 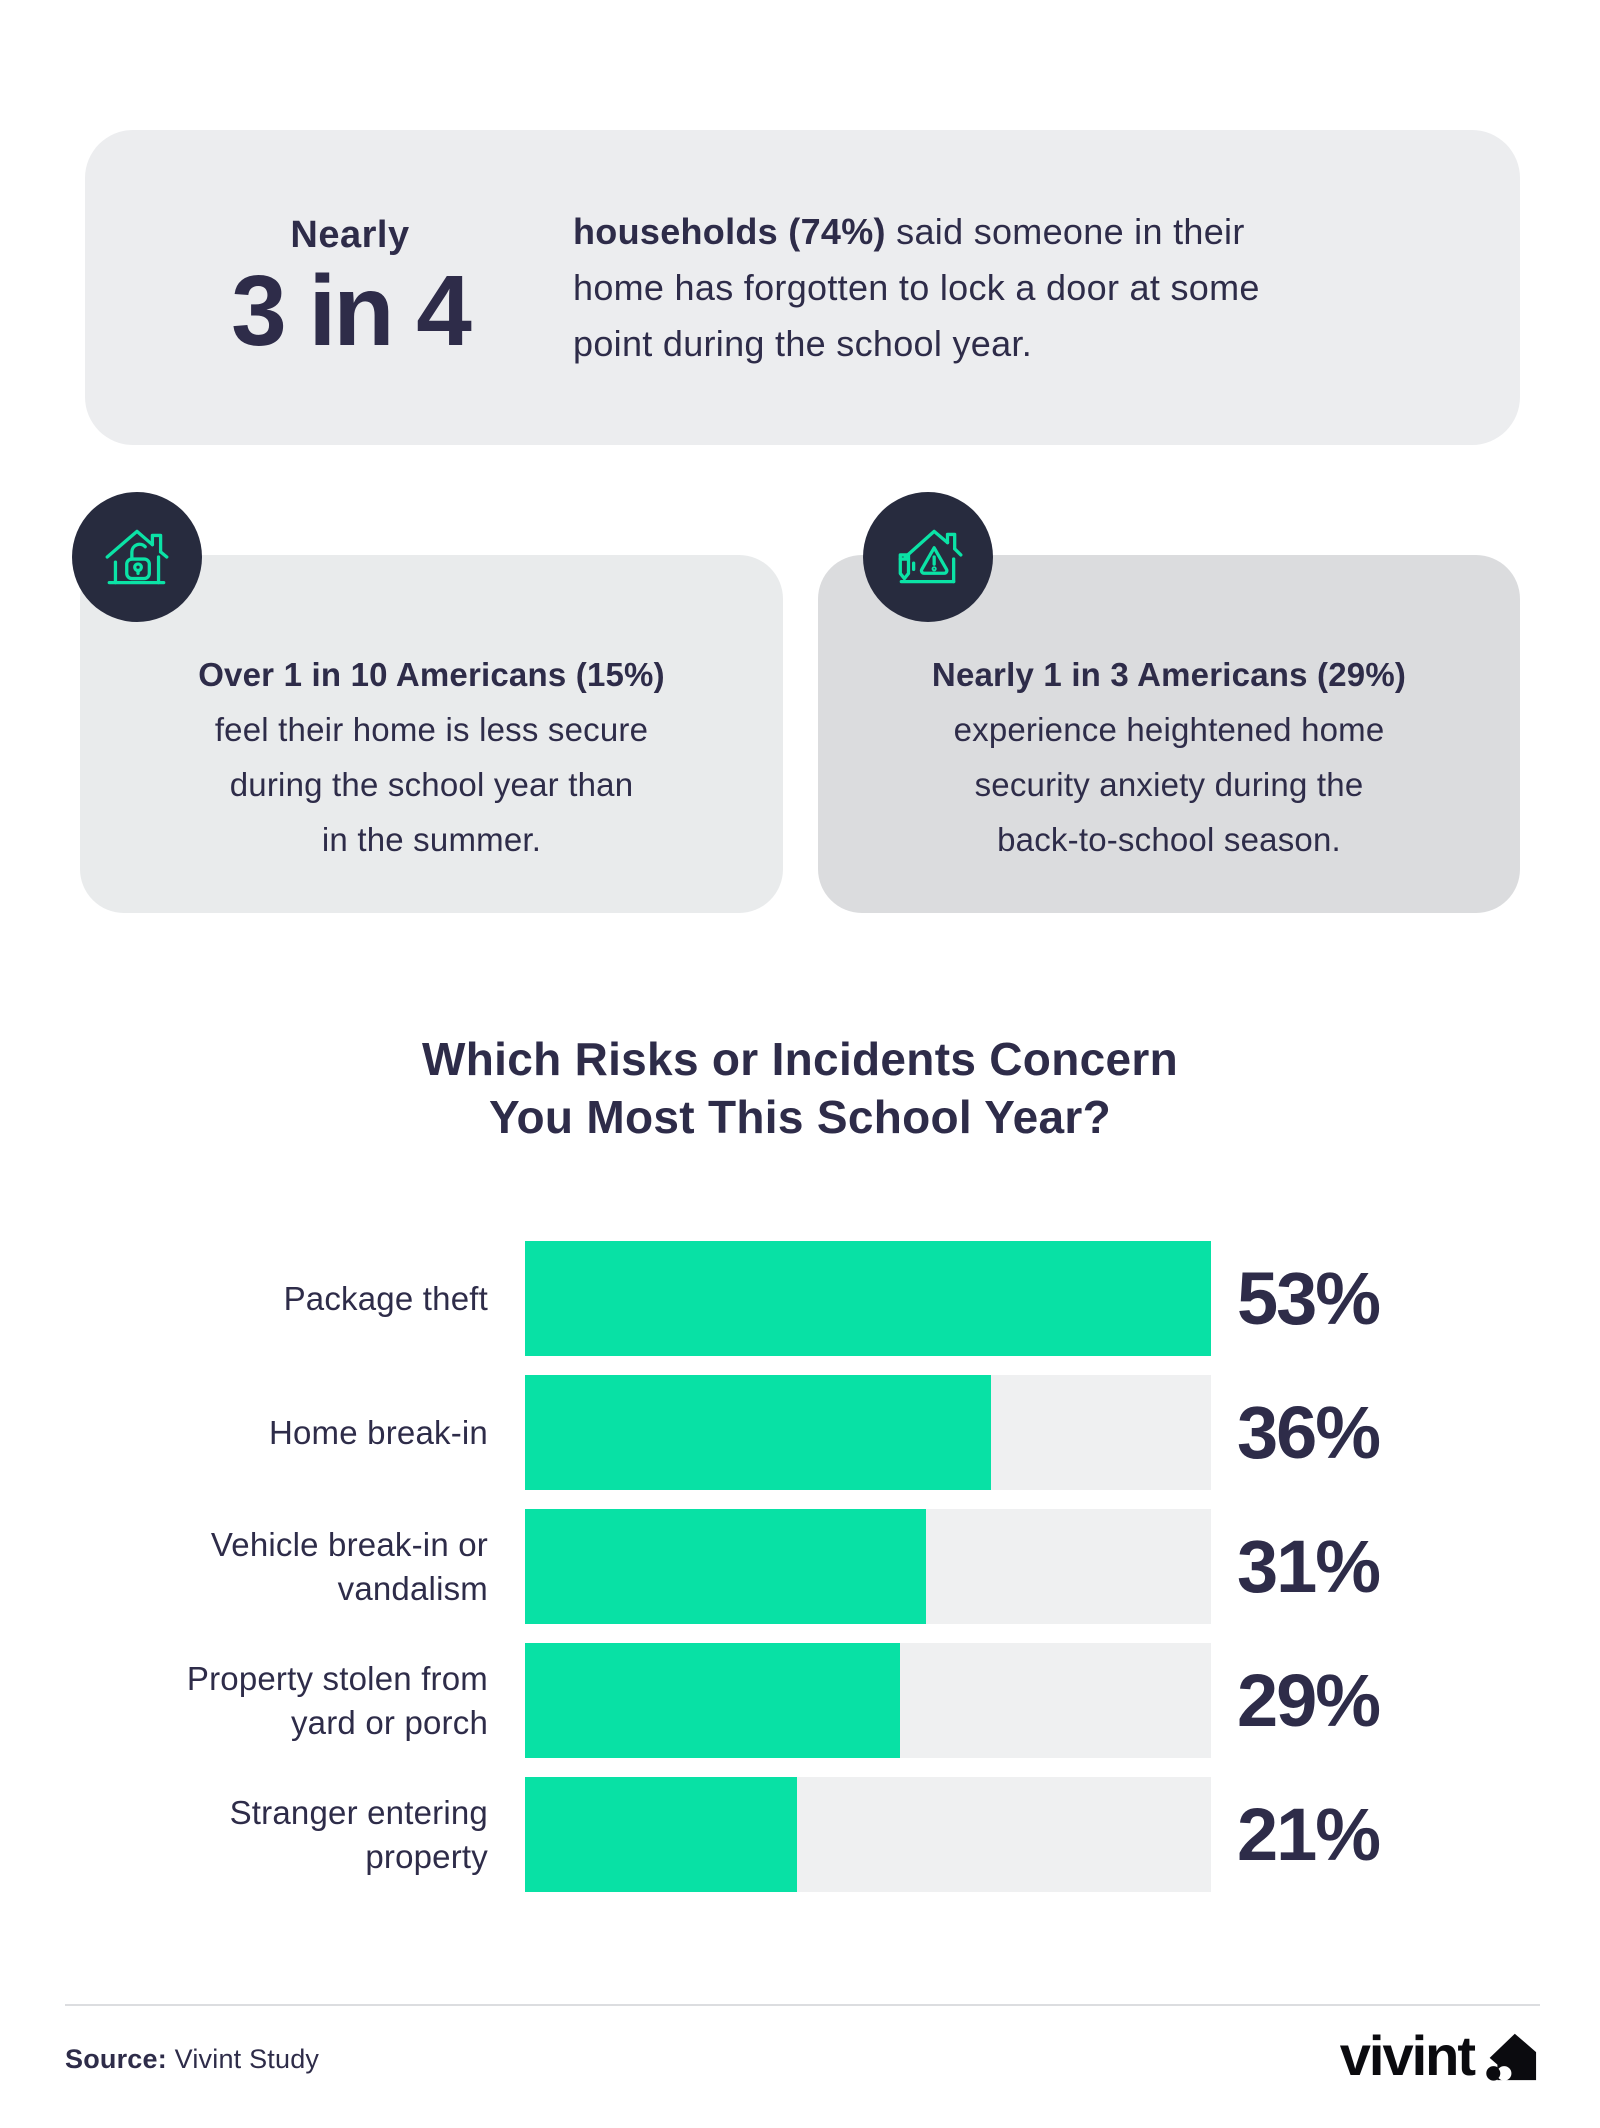 What do you see at coordinates (243, 2059) in the screenshot?
I see `source-value: Vivint Study` at bounding box center [243, 2059].